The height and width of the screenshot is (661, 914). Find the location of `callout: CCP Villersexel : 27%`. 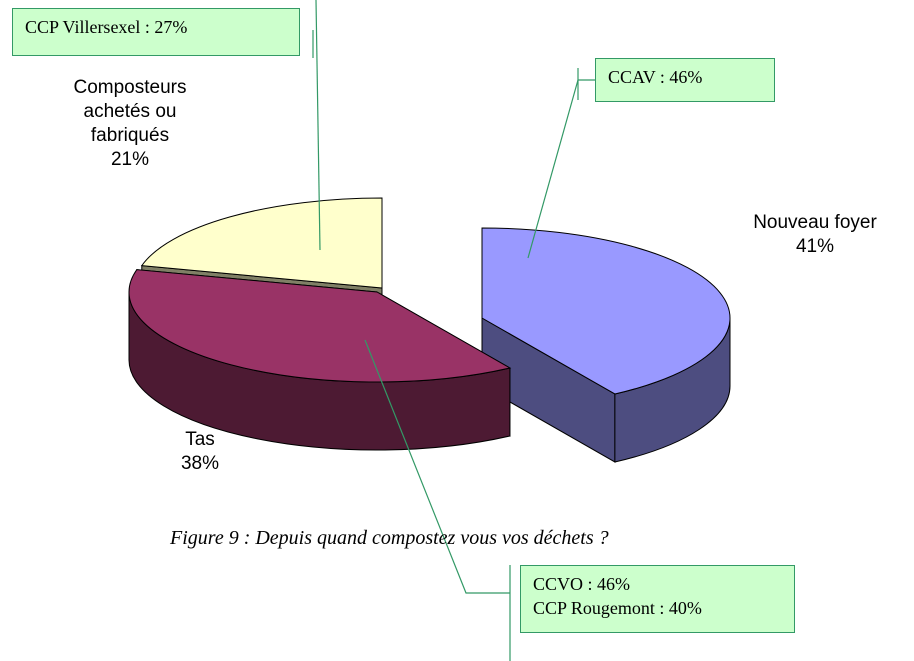

callout: CCP Villersexel : 27% is located at coordinates (156, 32).